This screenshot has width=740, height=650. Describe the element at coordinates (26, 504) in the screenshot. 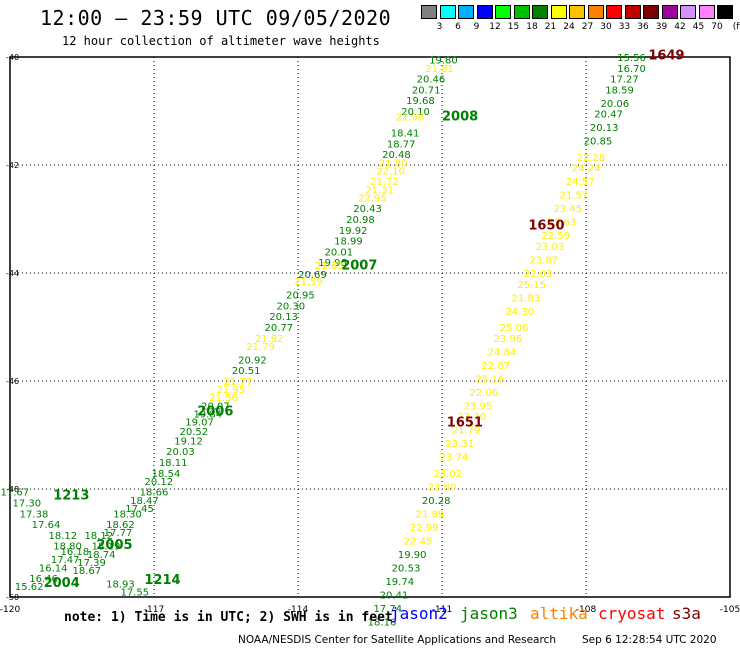

I see `wave-height-label: 17.30` at that location.